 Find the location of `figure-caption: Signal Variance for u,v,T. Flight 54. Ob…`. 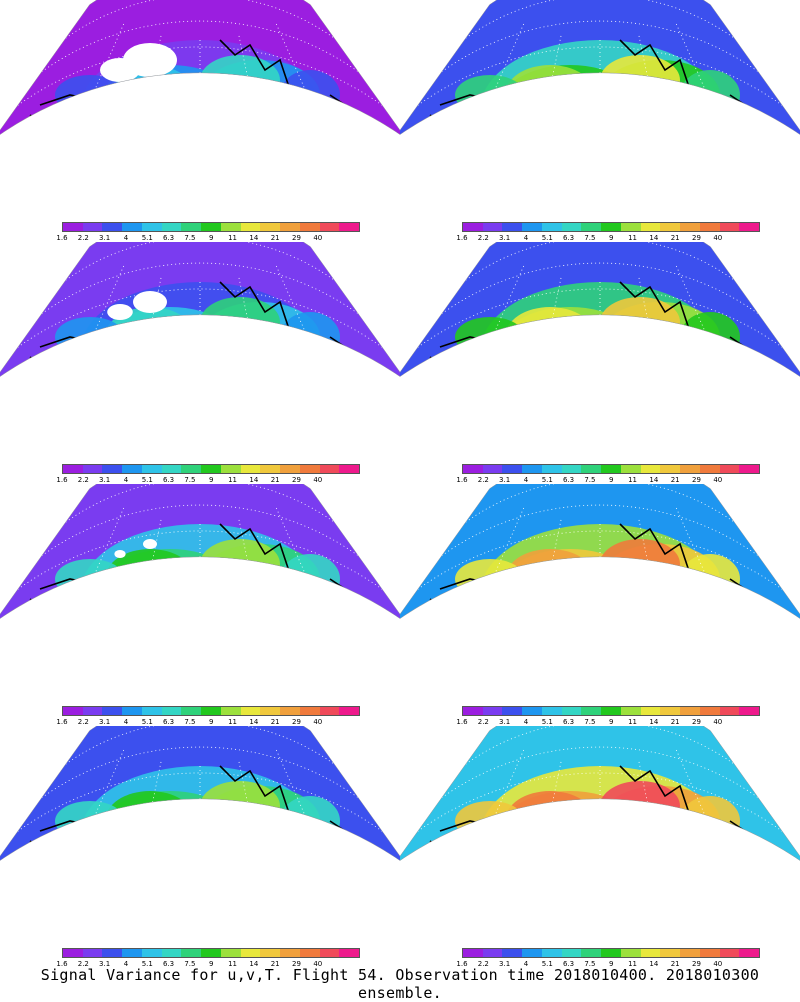

figure-caption: Signal Variance for u,v,T. Flight 54. Ob… is located at coordinates (400, 984).